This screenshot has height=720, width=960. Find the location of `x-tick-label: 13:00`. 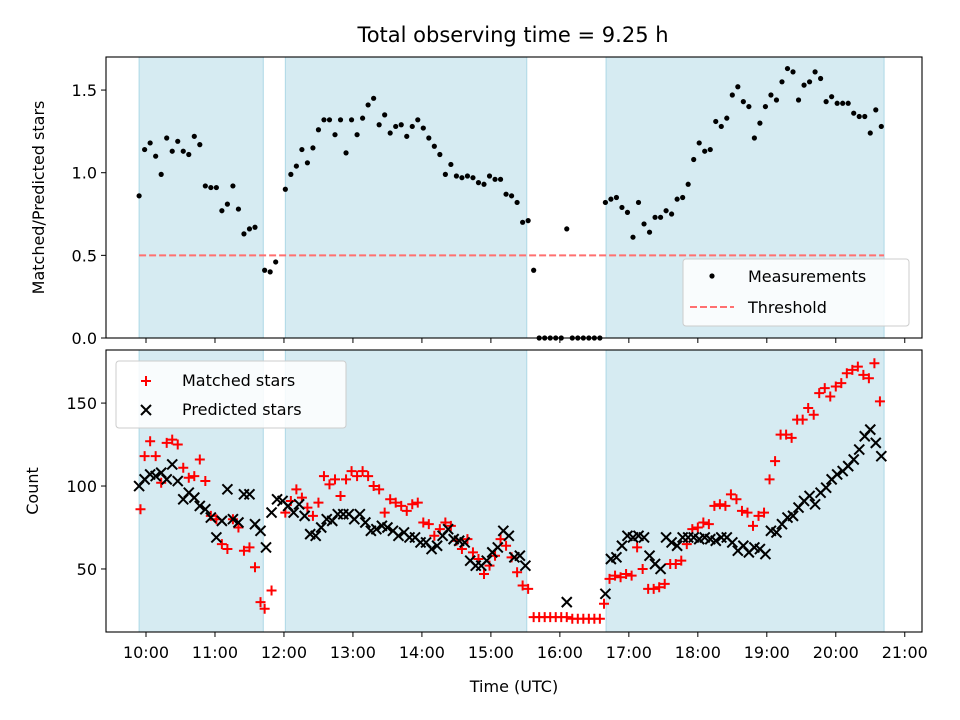

x-tick-label: 13:00 is located at coordinates (353, 652).